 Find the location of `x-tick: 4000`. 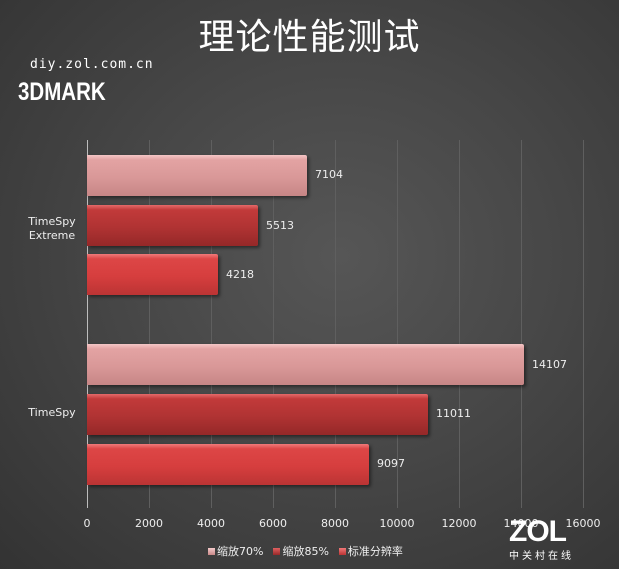

x-tick: 4000 is located at coordinates (211, 523).